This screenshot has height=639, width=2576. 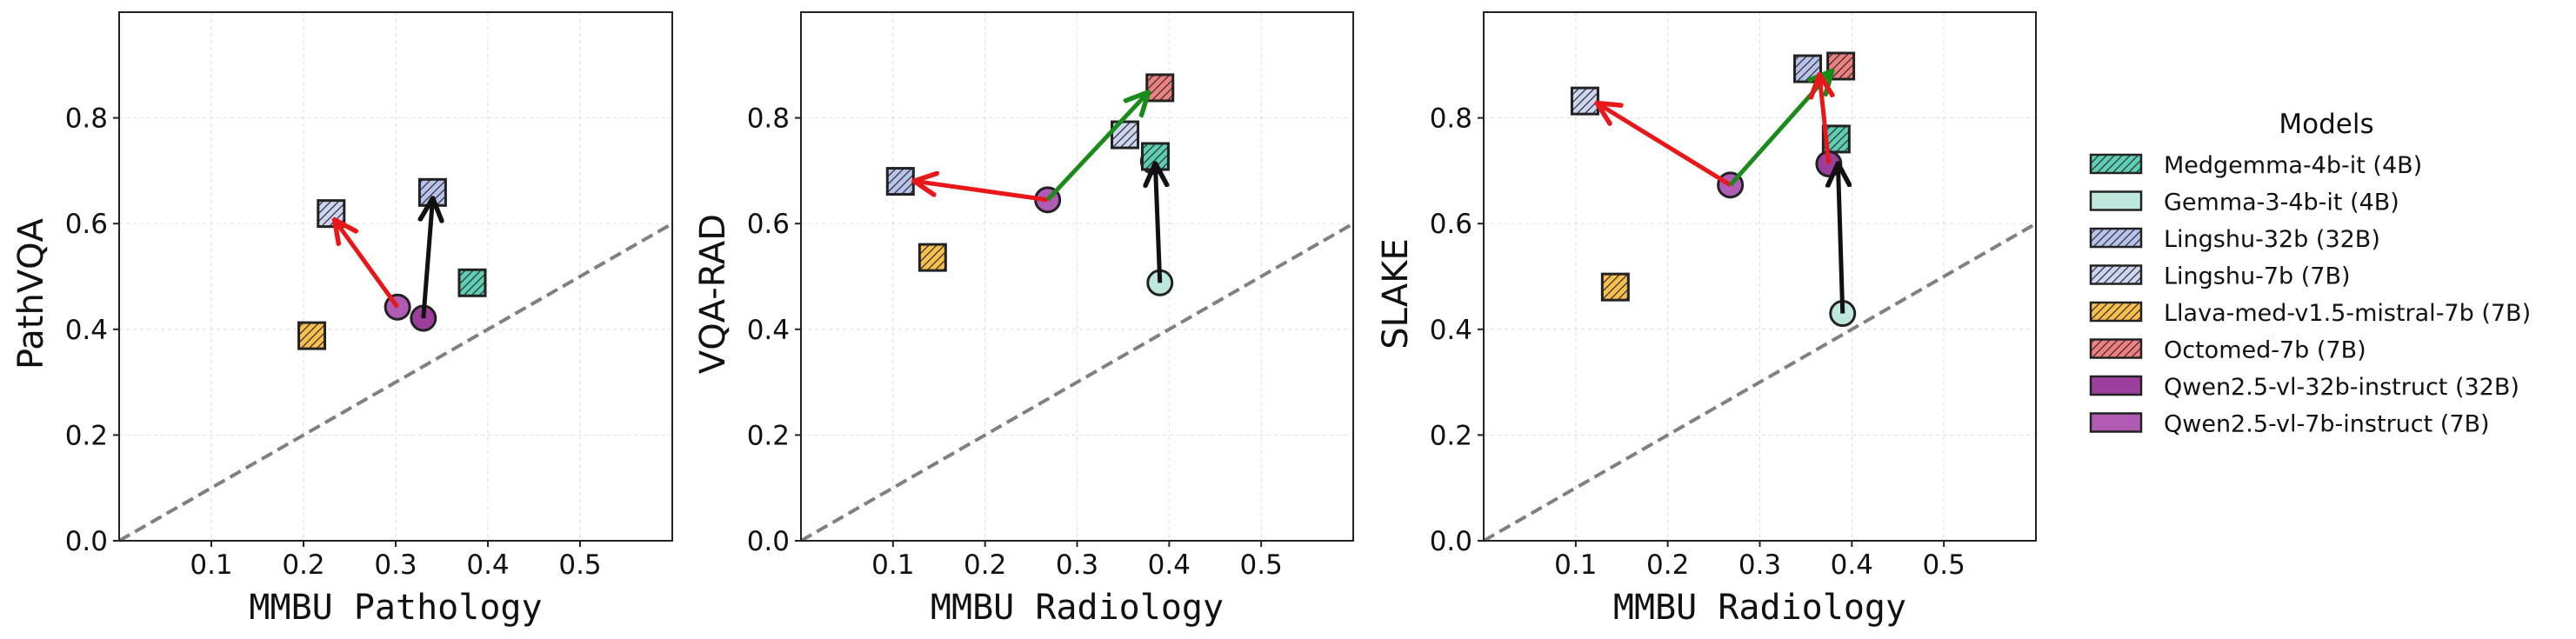 What do you see at coordinates (1396, 293) in the screenshot?
I see `y-axis-label: SLAKE` at bounding box center [1396, 293].